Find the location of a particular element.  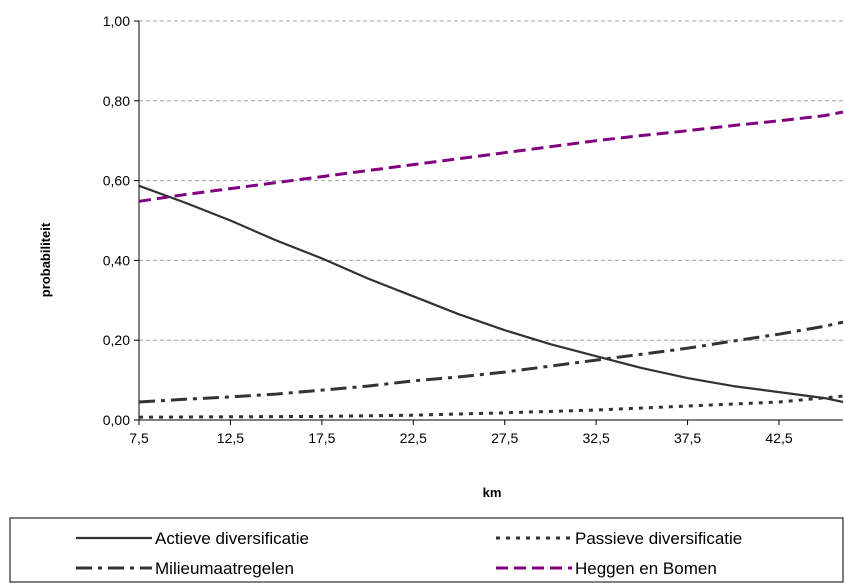

x-tick-label: 22,5 is located at coordinates (413, 438).